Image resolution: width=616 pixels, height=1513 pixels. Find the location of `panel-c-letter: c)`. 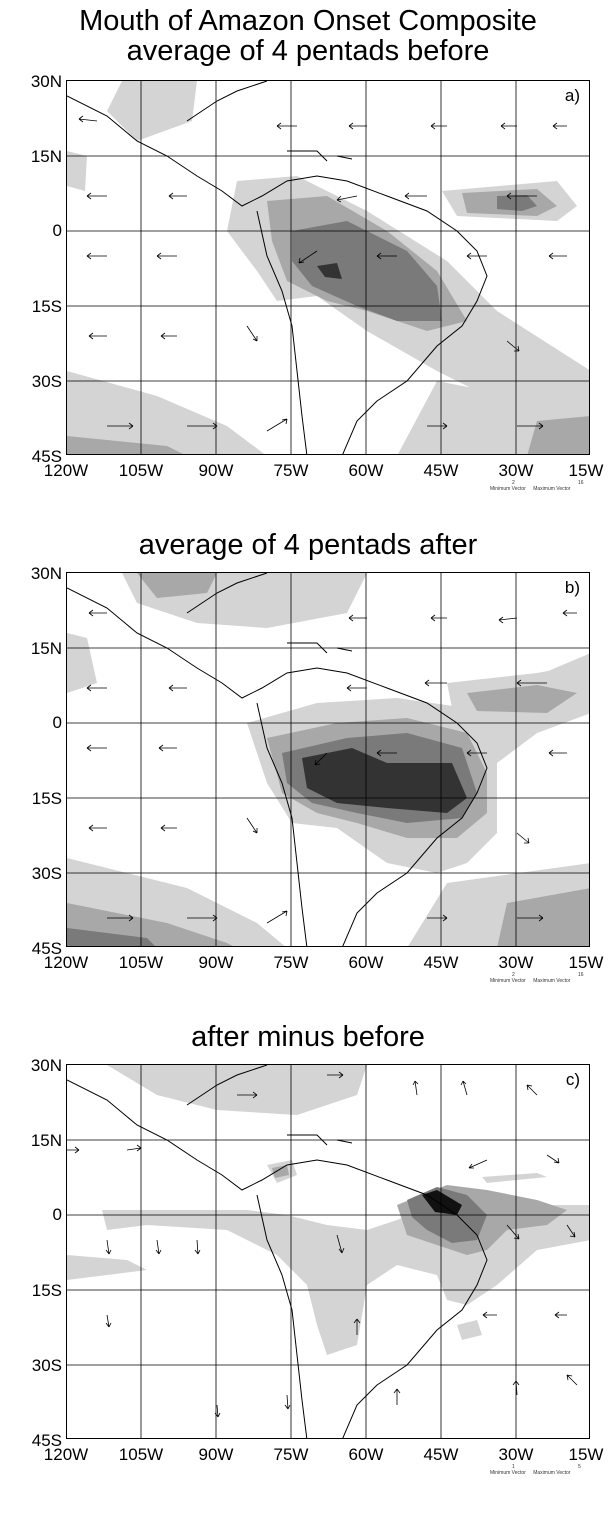

panel-c-letter: c) is located at coordinates (572, 1079).